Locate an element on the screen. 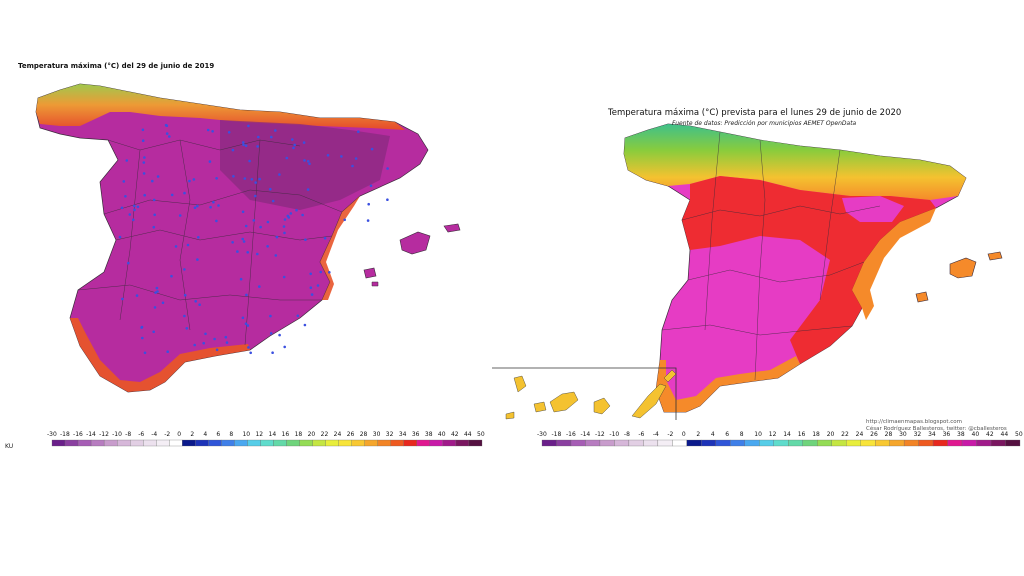  right-legend-tick: 38 is located at coordinates (961, 434).